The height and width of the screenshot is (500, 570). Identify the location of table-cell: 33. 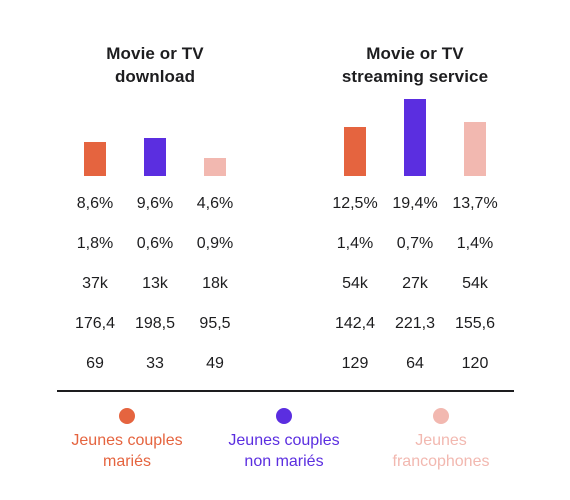
(155, 363).